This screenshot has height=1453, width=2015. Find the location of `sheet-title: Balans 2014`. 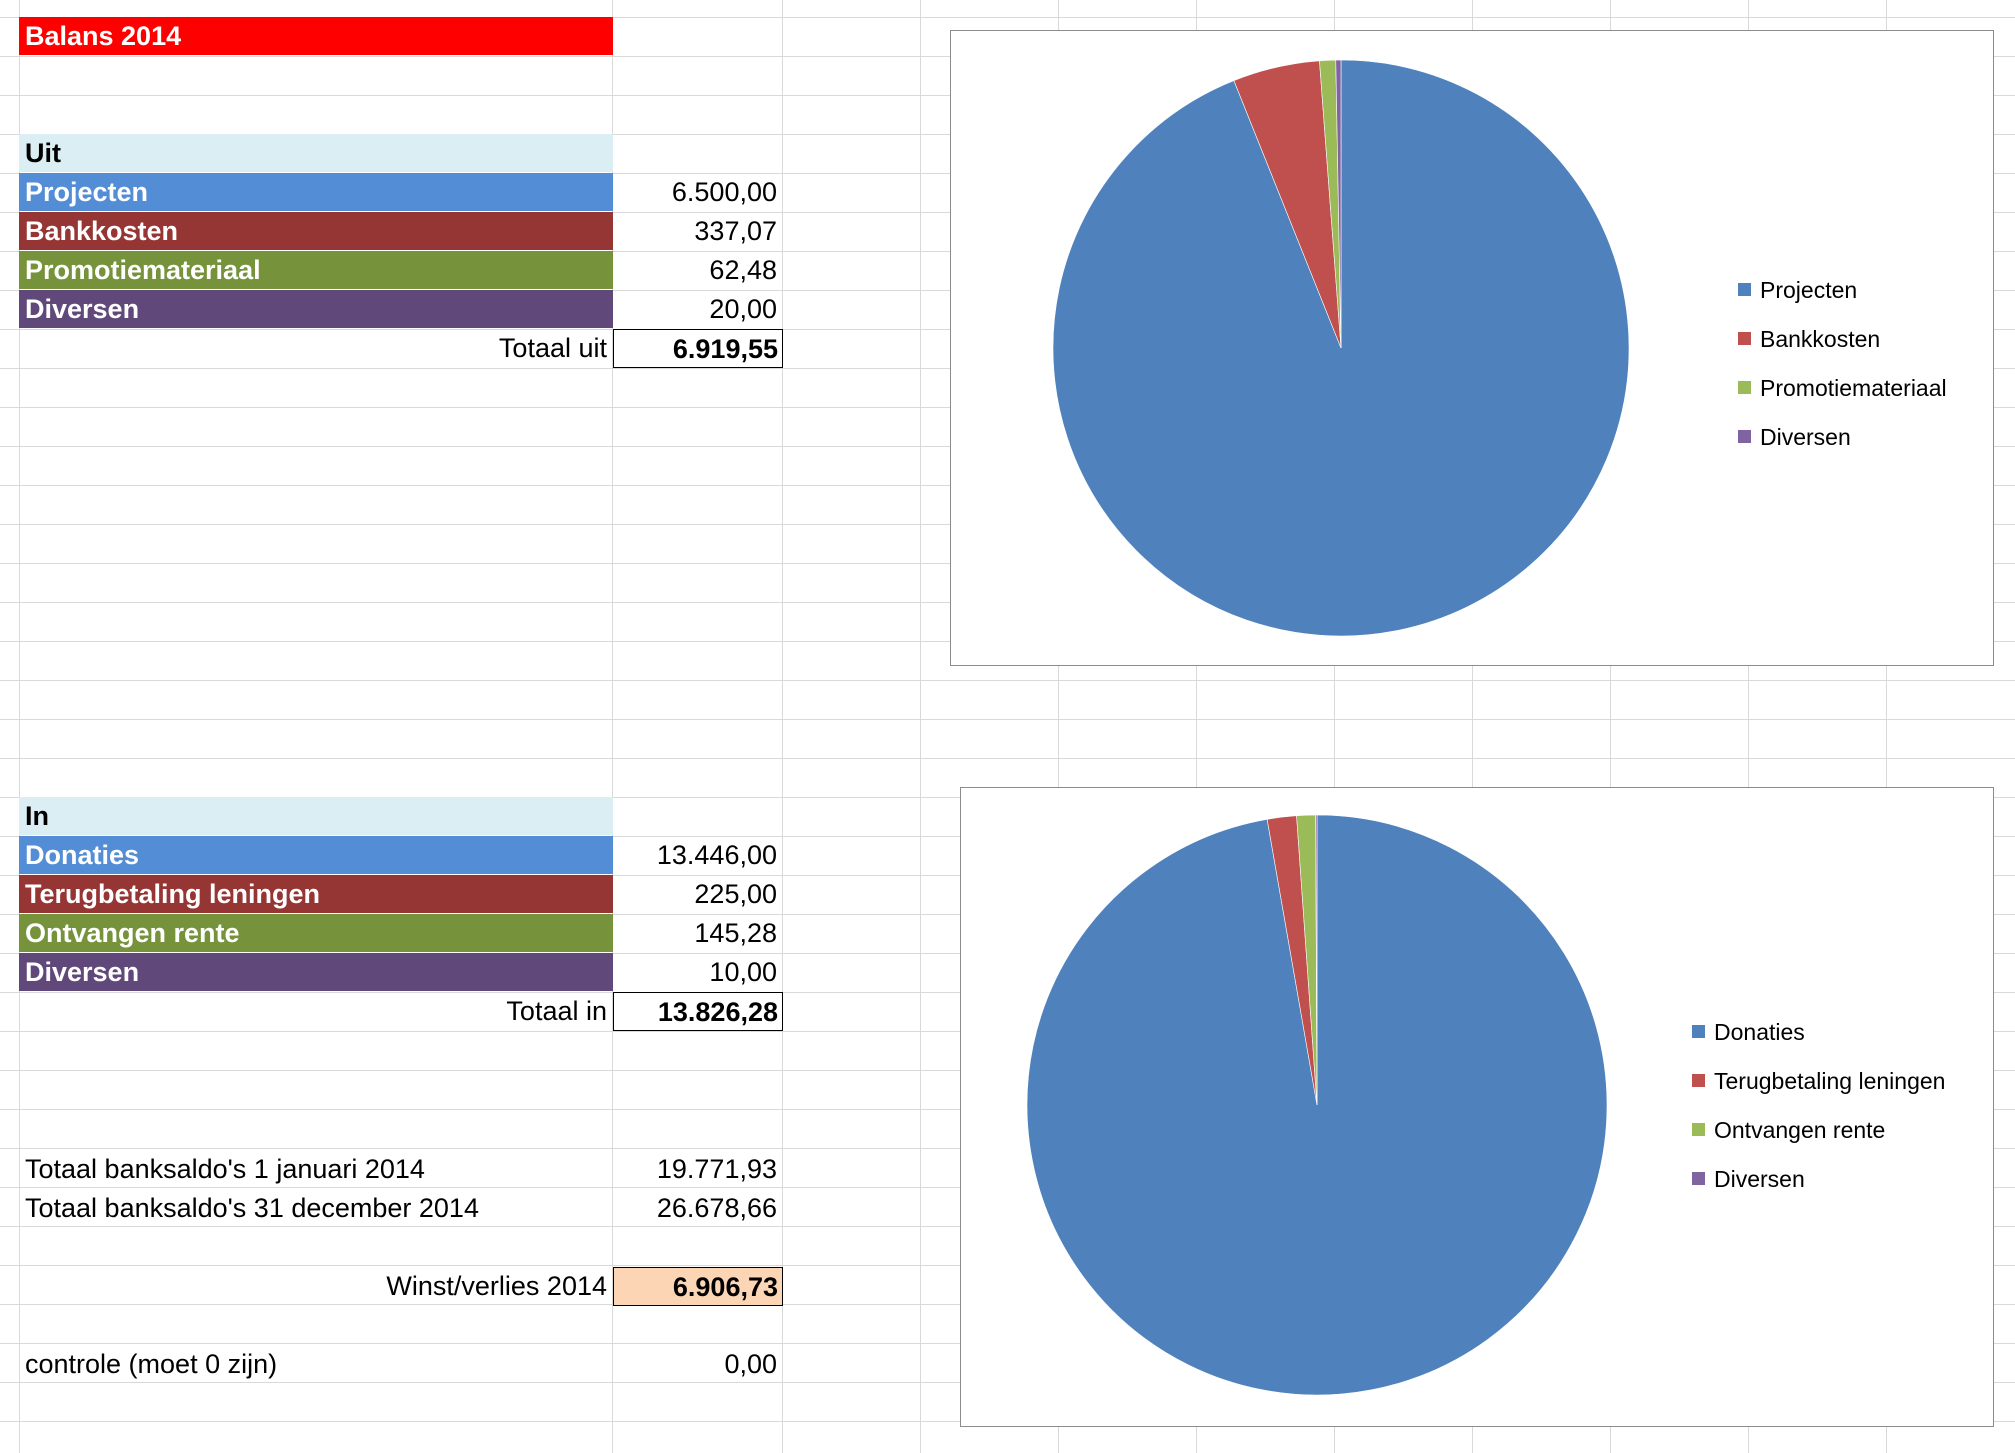

sheet-title: Balans 2014 is located at coordinates (316, 36).